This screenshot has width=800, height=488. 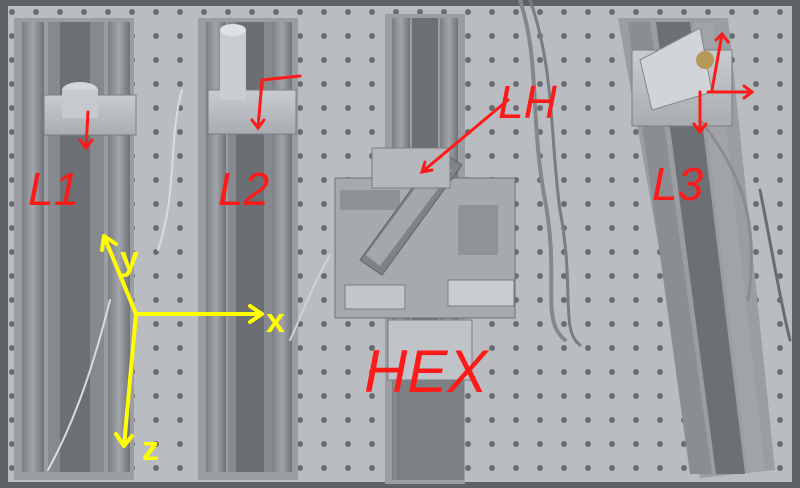 What do you see at coordinates (700, 112) in the screenshot?
I see `arrow-l3-down` at bounding box center [700, 112].